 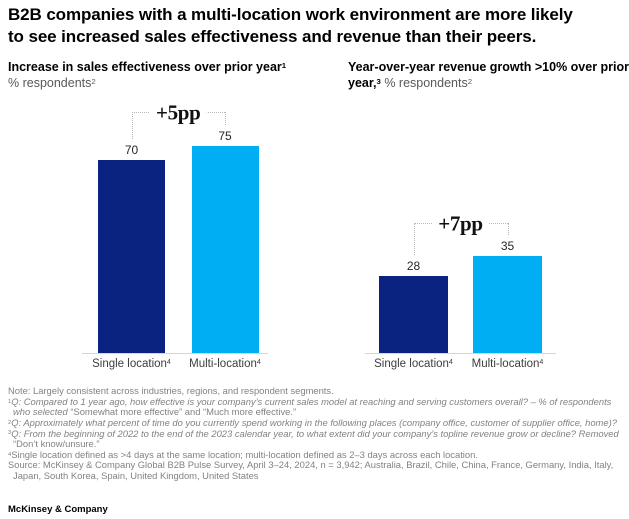 I want to click on delta-bracket: +5pp, so click(x=178, y=113).